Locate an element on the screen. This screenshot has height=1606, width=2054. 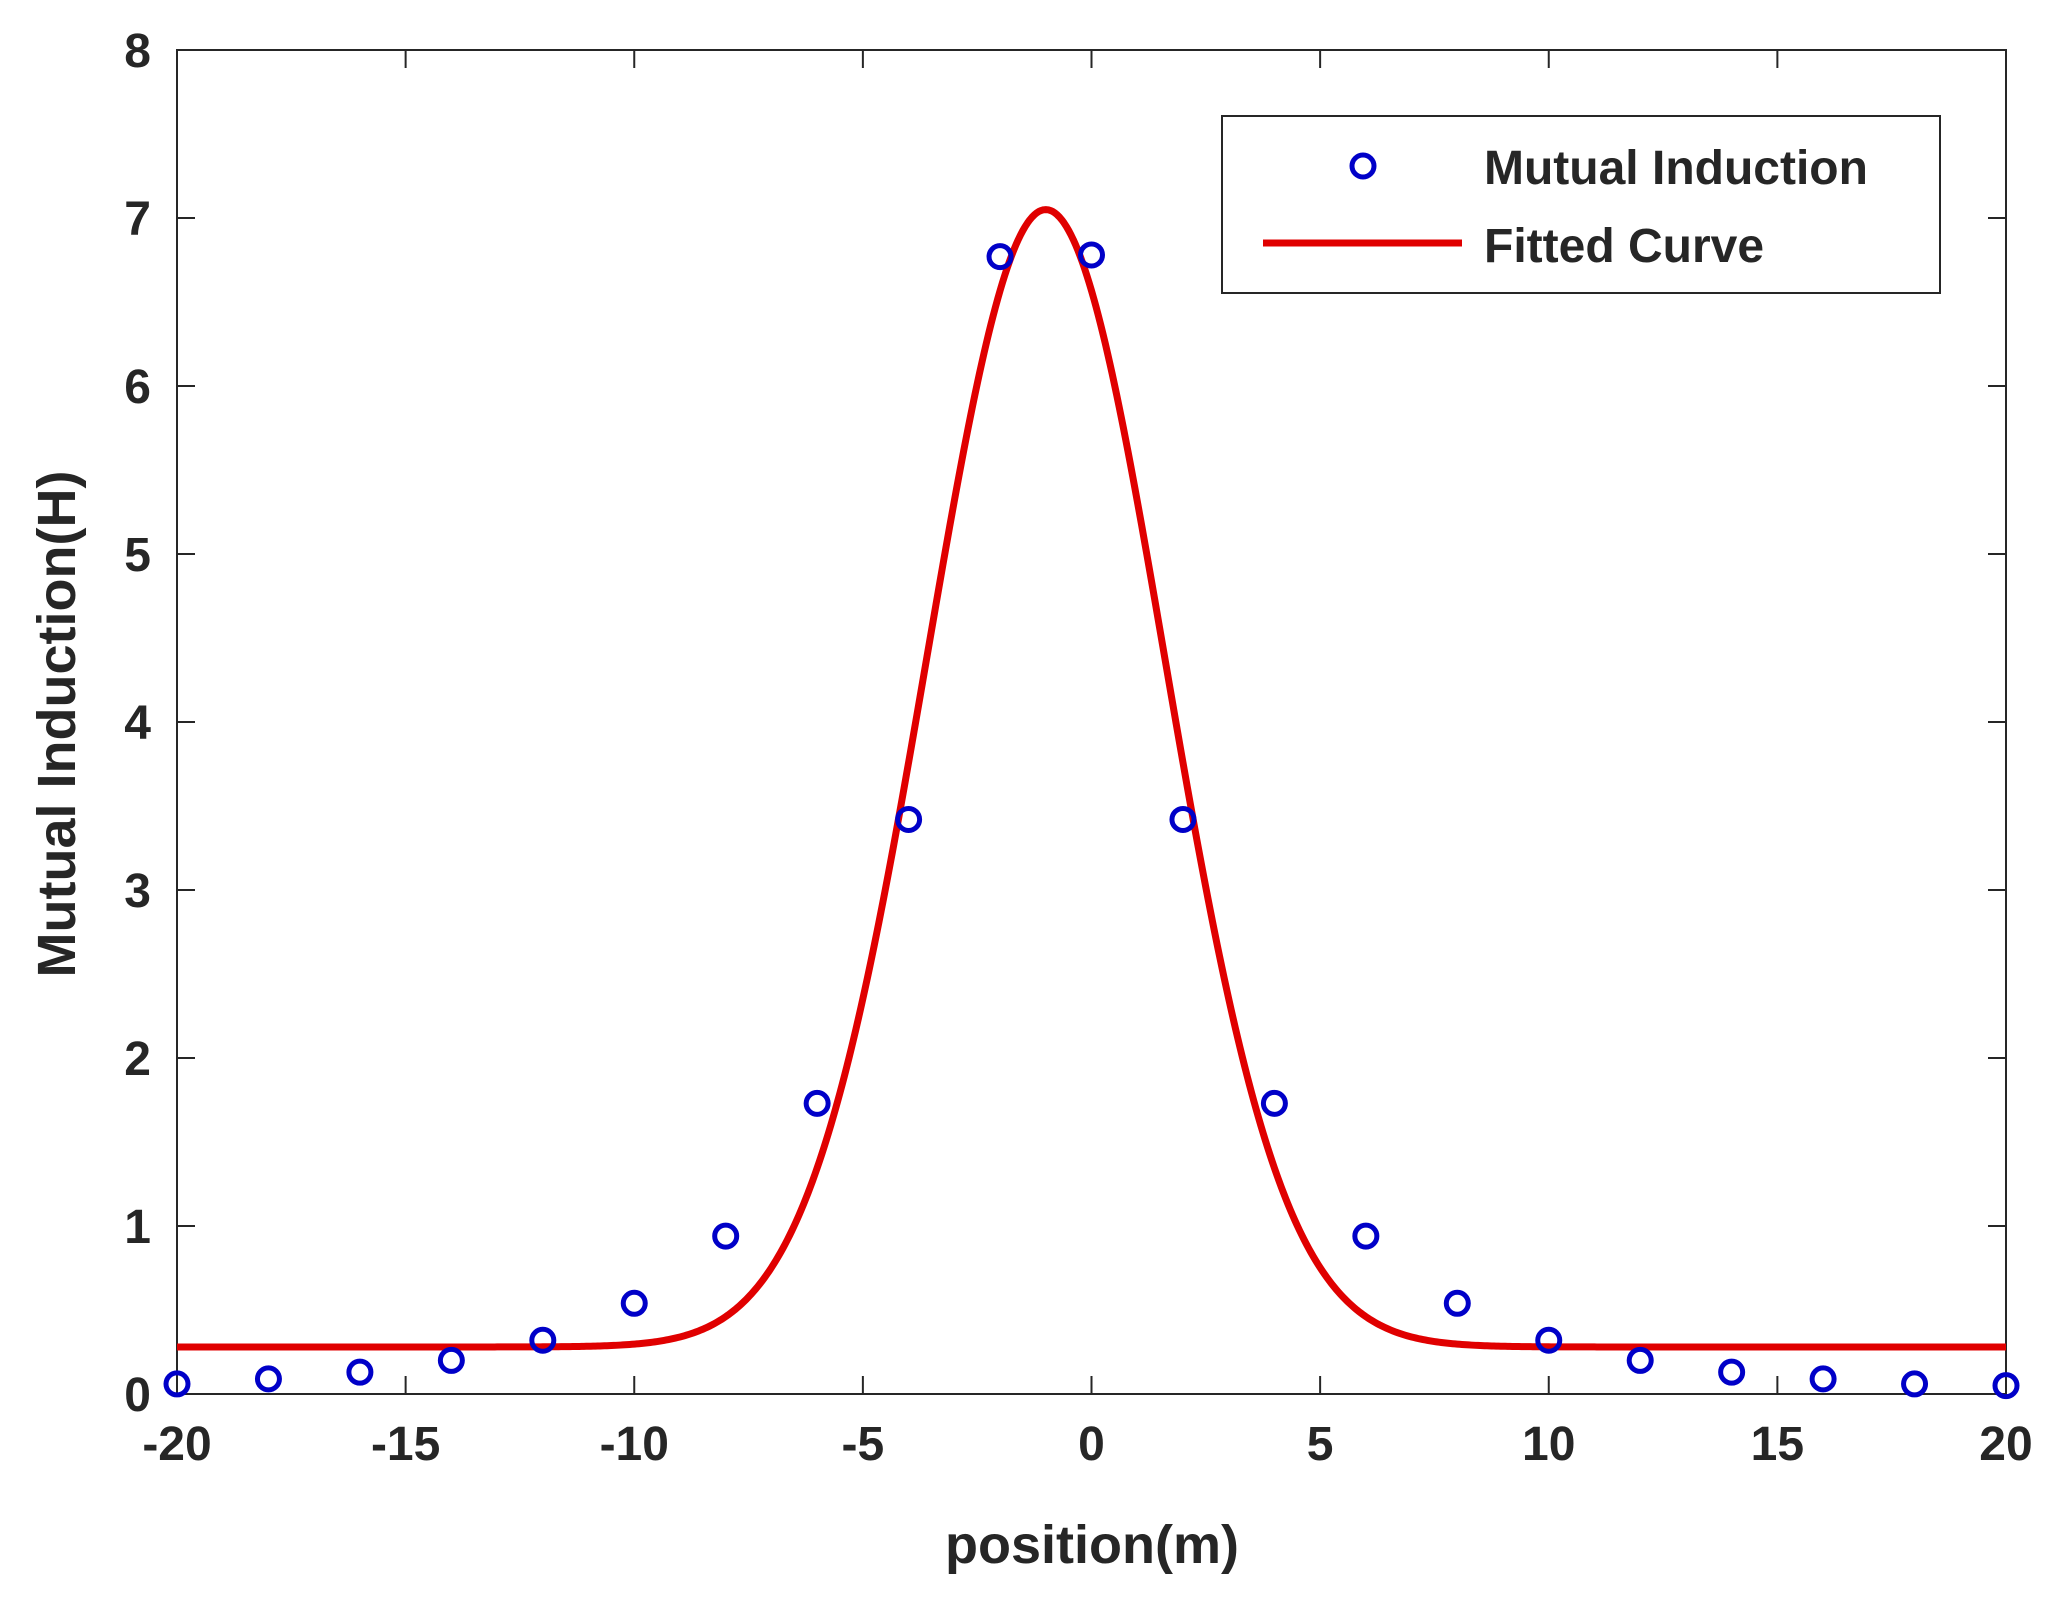
y-tick-label: 6 is located at coordinates (137, 387).